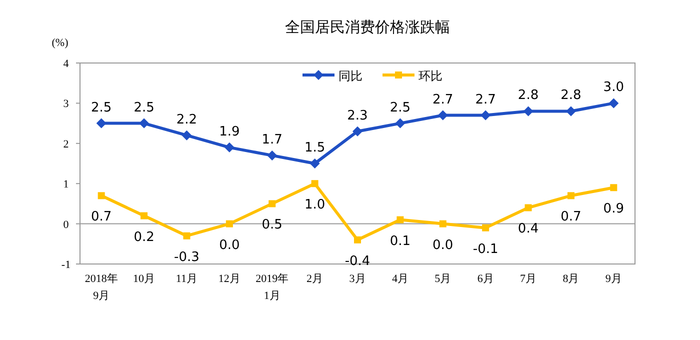  Describe the element at coordinates (187, 120) in the screenshot. I see `data-label: 2.2` at that location.